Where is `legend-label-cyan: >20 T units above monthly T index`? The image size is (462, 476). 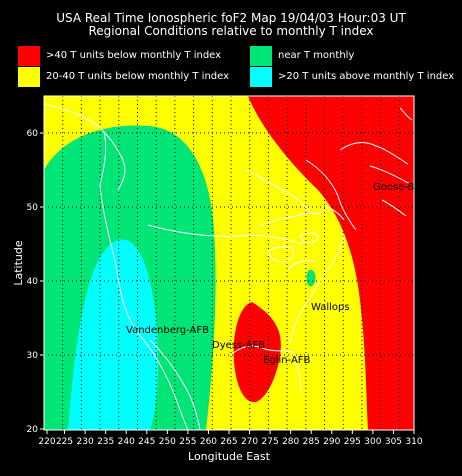
legend-label-cyan: >20 T units above monthly T index is located at coordinates (366, 76).